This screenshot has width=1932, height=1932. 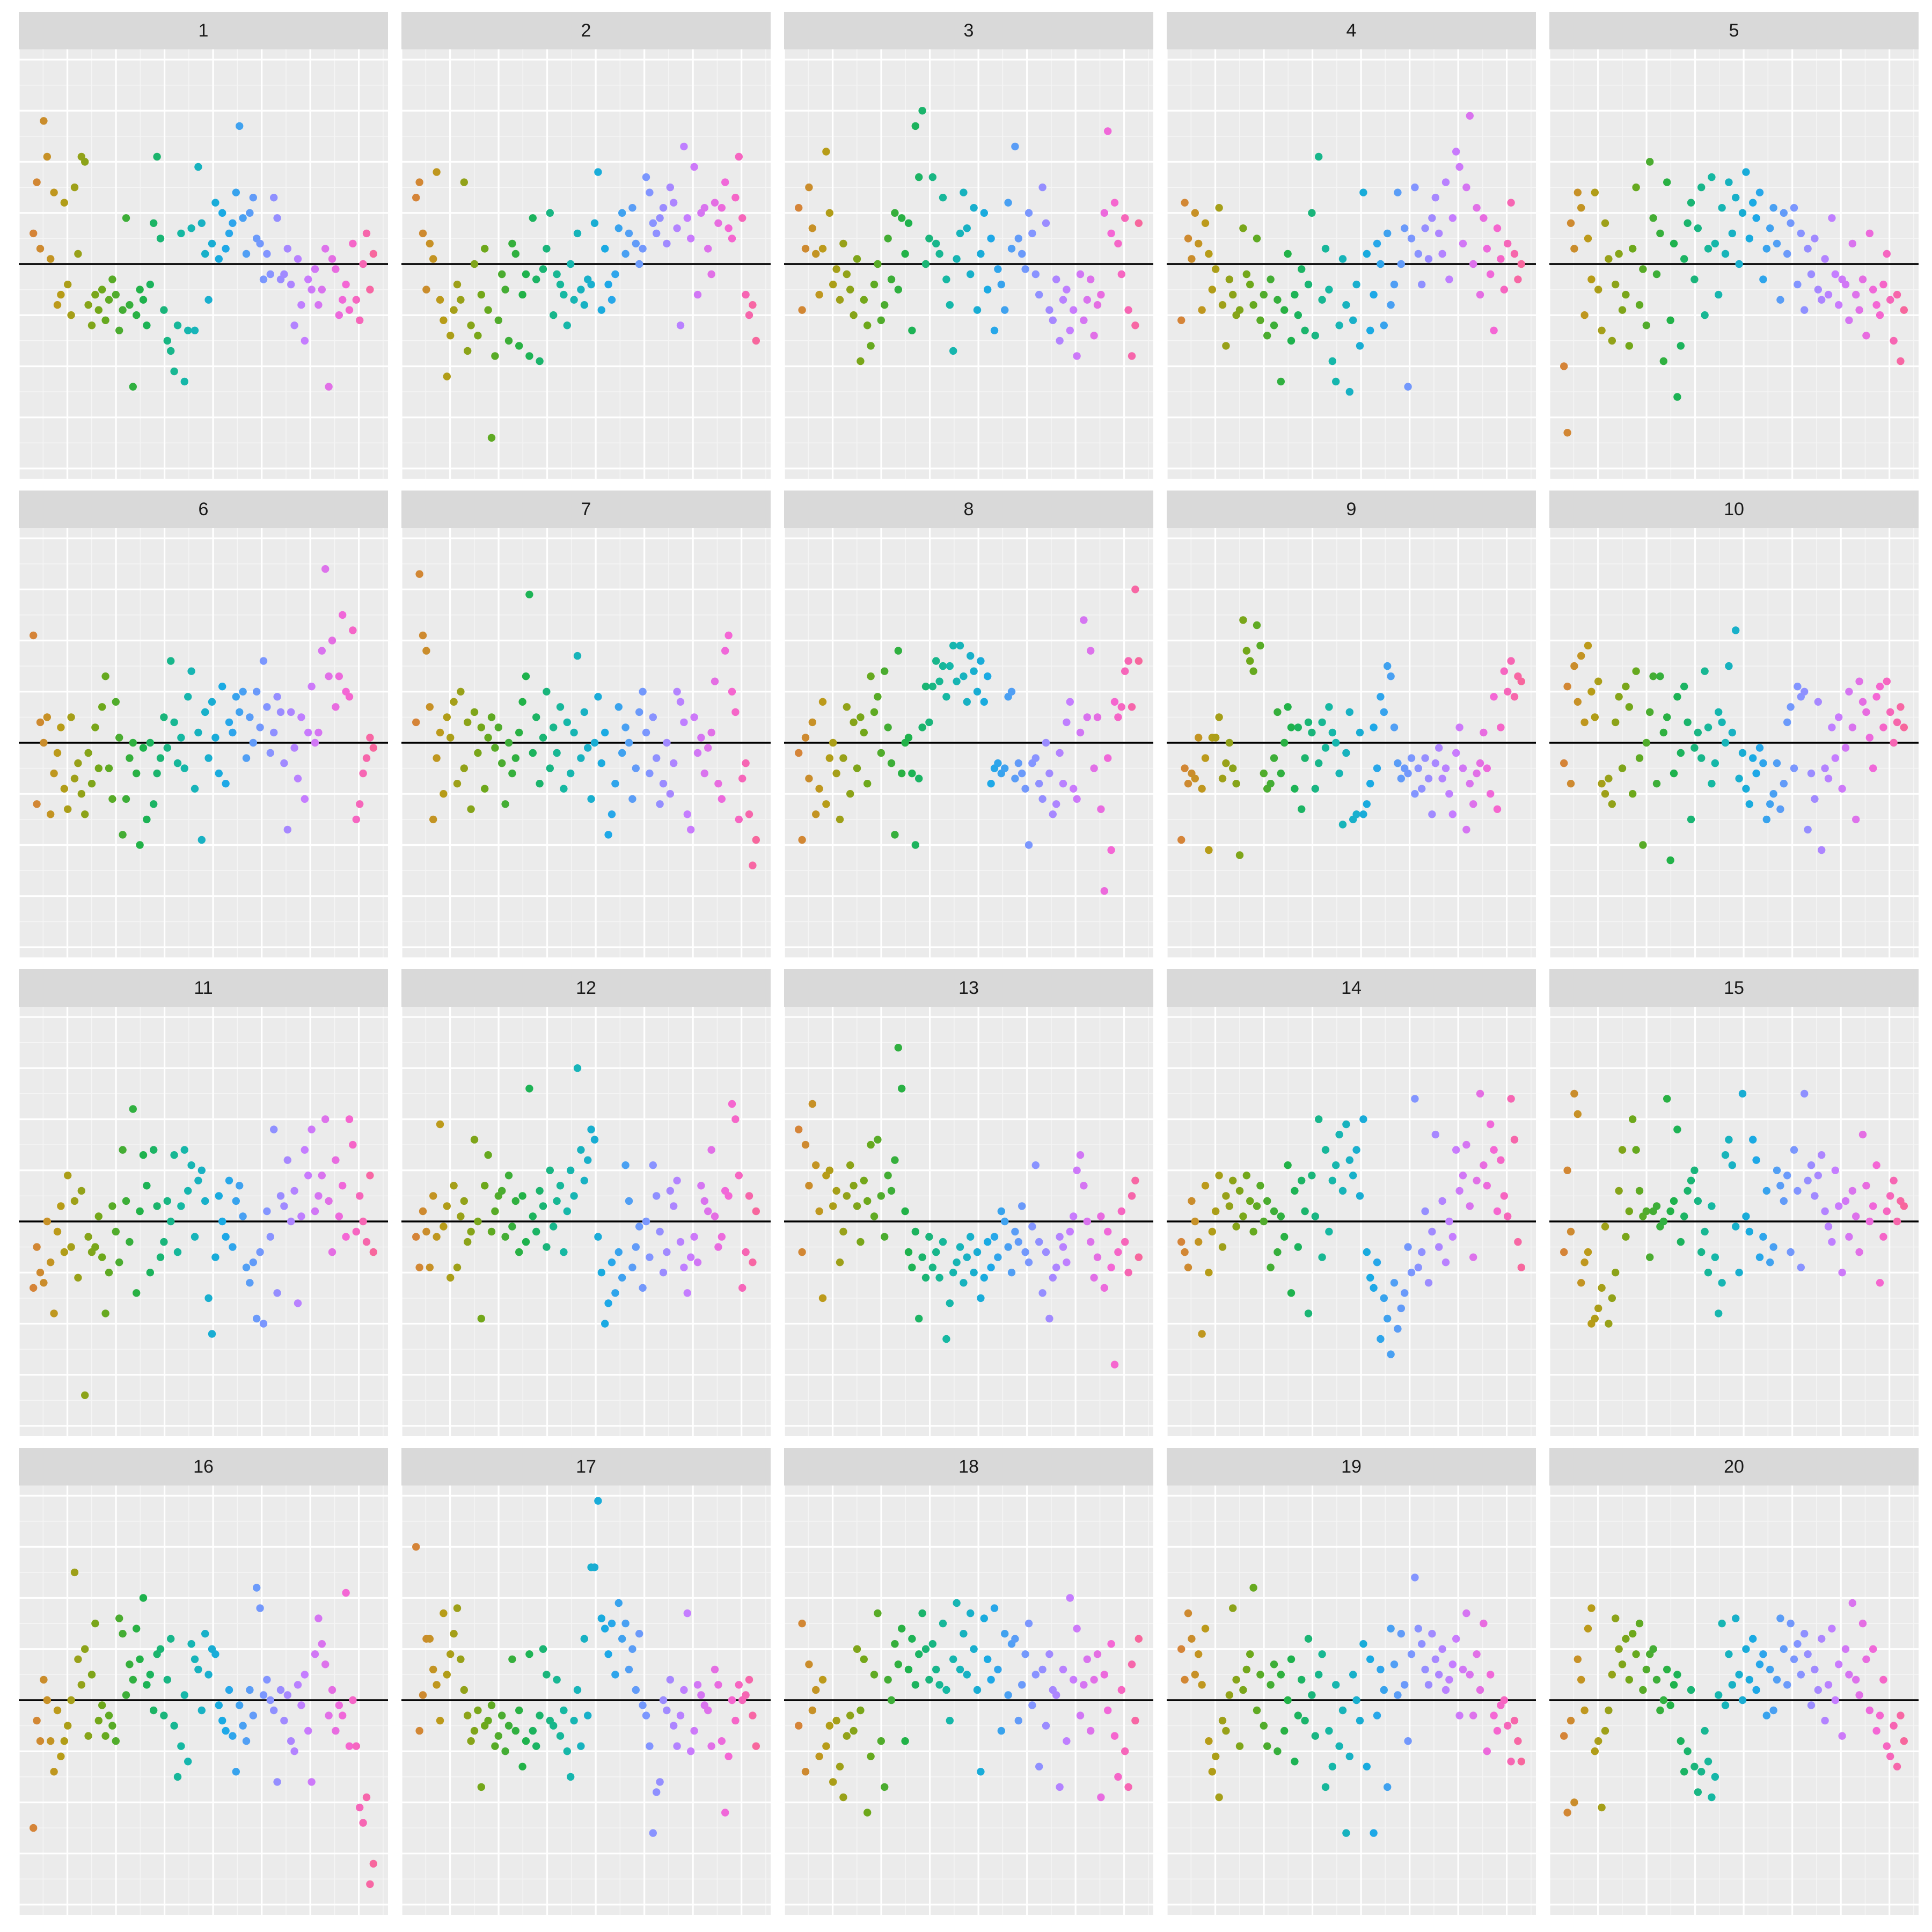 I want to click on scatter-svg, so click(x=1734, y=1221).